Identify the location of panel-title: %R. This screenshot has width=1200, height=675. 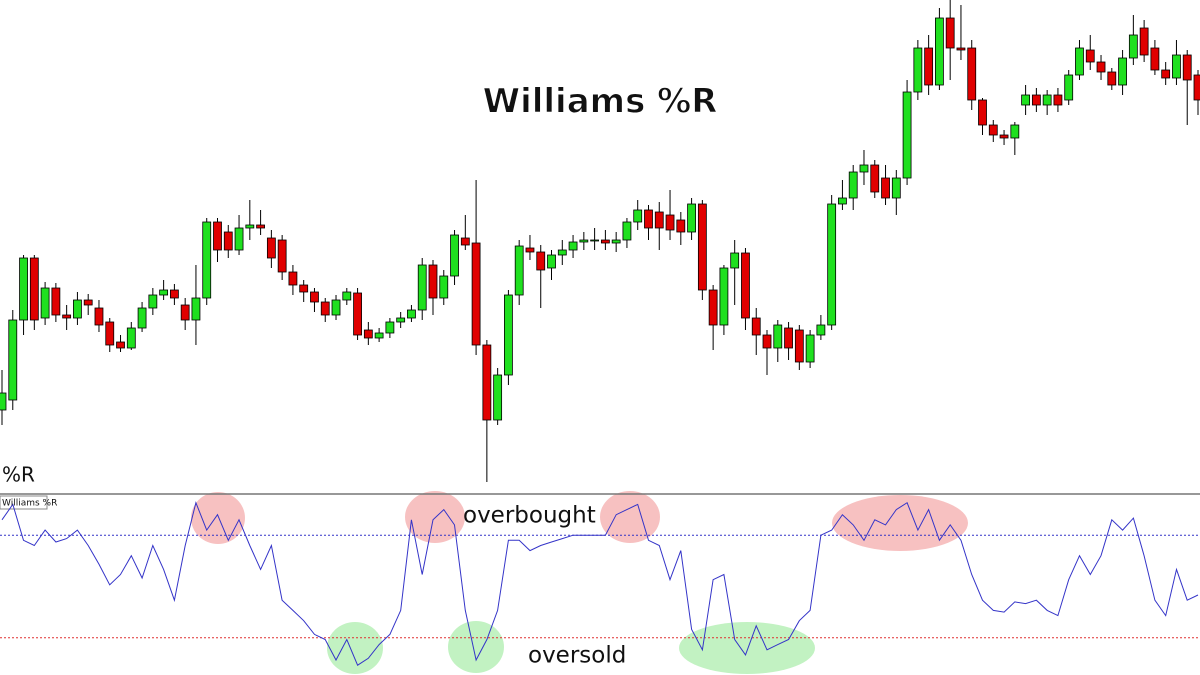
(18, 475).